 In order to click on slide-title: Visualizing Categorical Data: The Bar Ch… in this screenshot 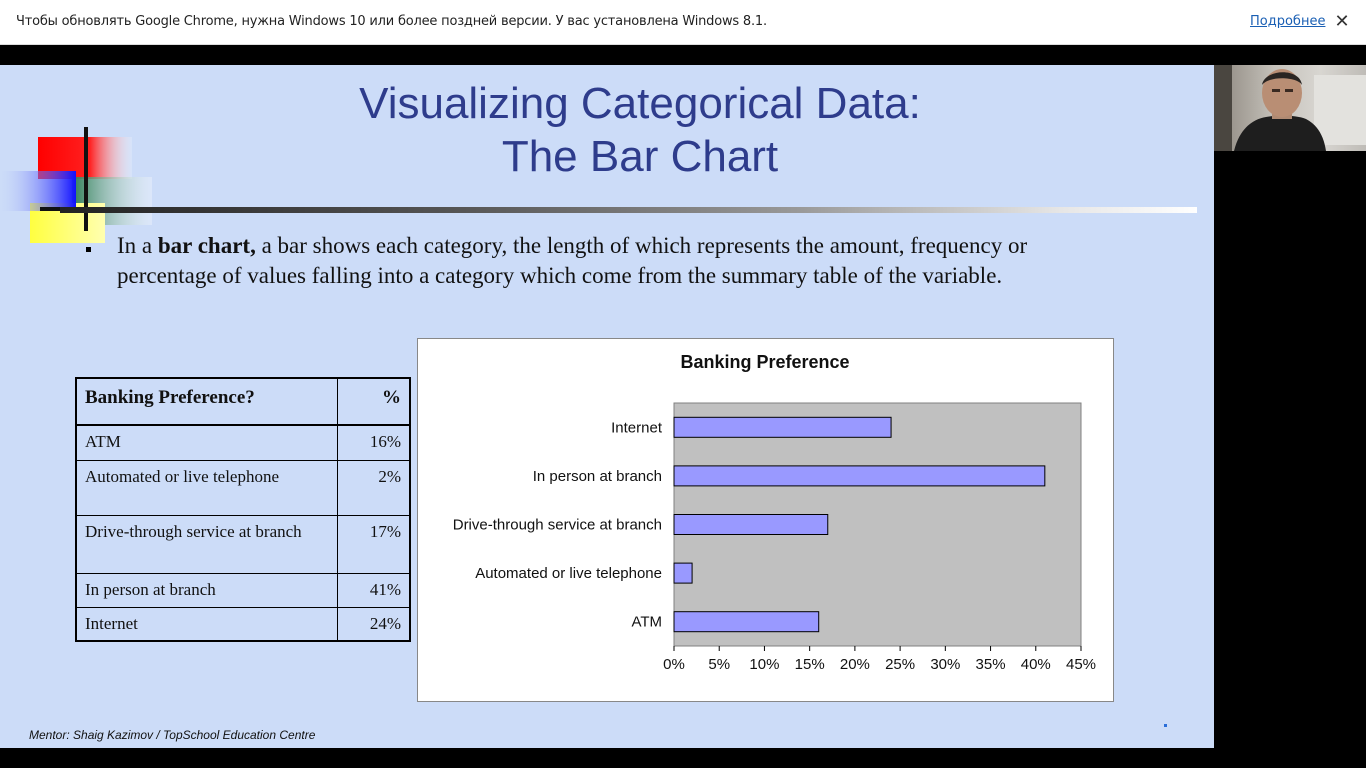, I will do `click(640, 130)`.